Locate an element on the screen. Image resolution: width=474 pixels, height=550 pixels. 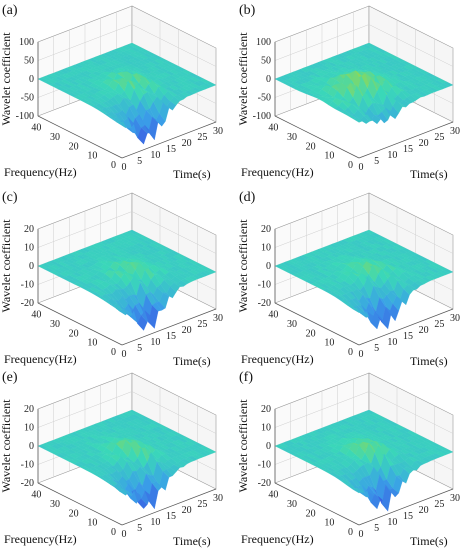
panel-label: (c) is located at coordinates (10, 197).